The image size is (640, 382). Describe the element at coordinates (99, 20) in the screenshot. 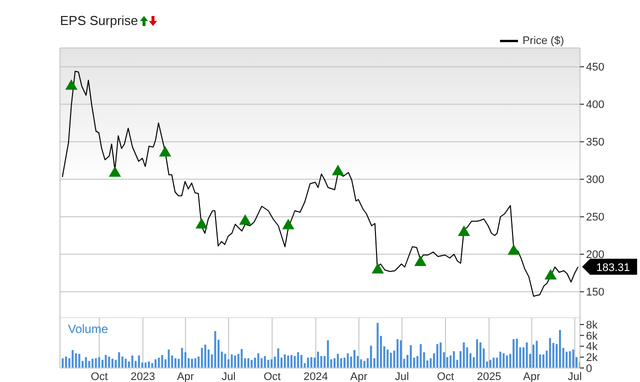

I see `chart-title: EPS Surprise` at that location.